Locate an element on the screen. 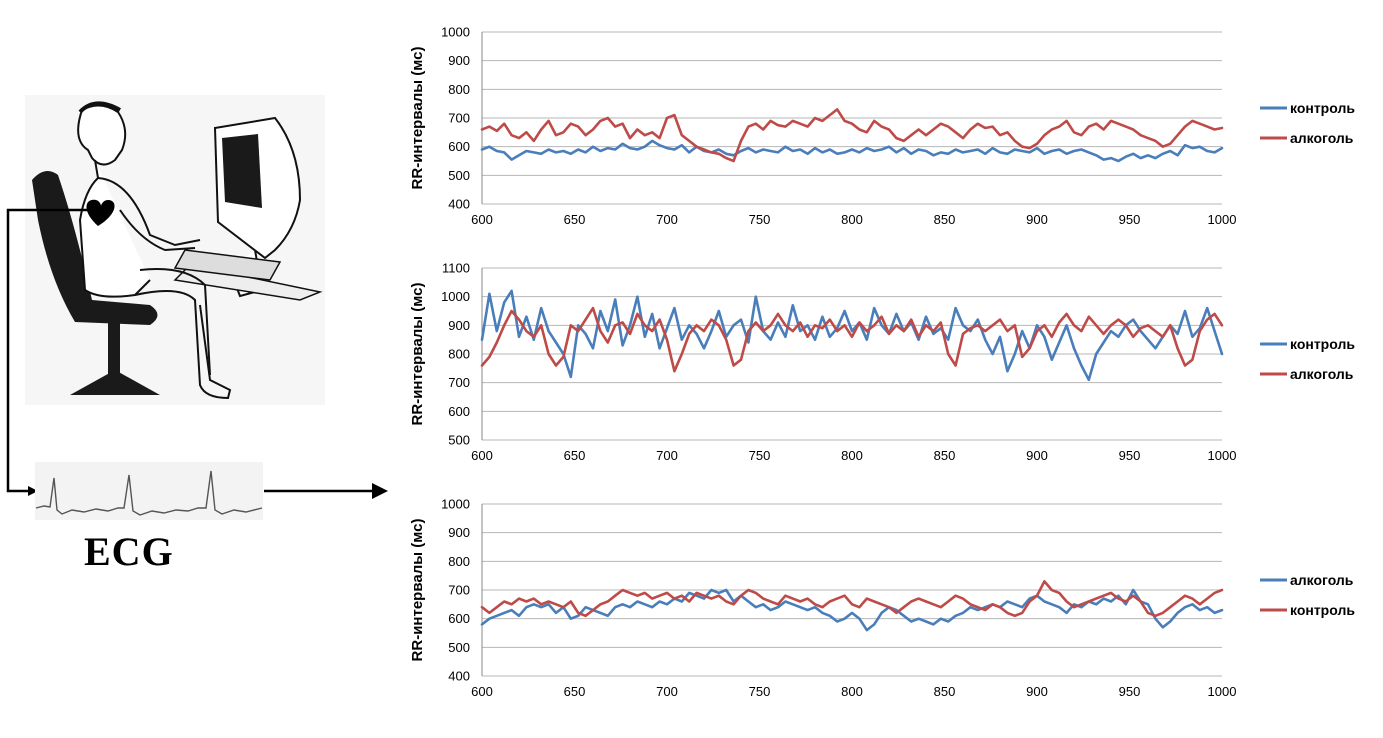 Image resolution: width=1383 pixels, height=738 pixels. monitor-icon is located at coordinates (257, 207).